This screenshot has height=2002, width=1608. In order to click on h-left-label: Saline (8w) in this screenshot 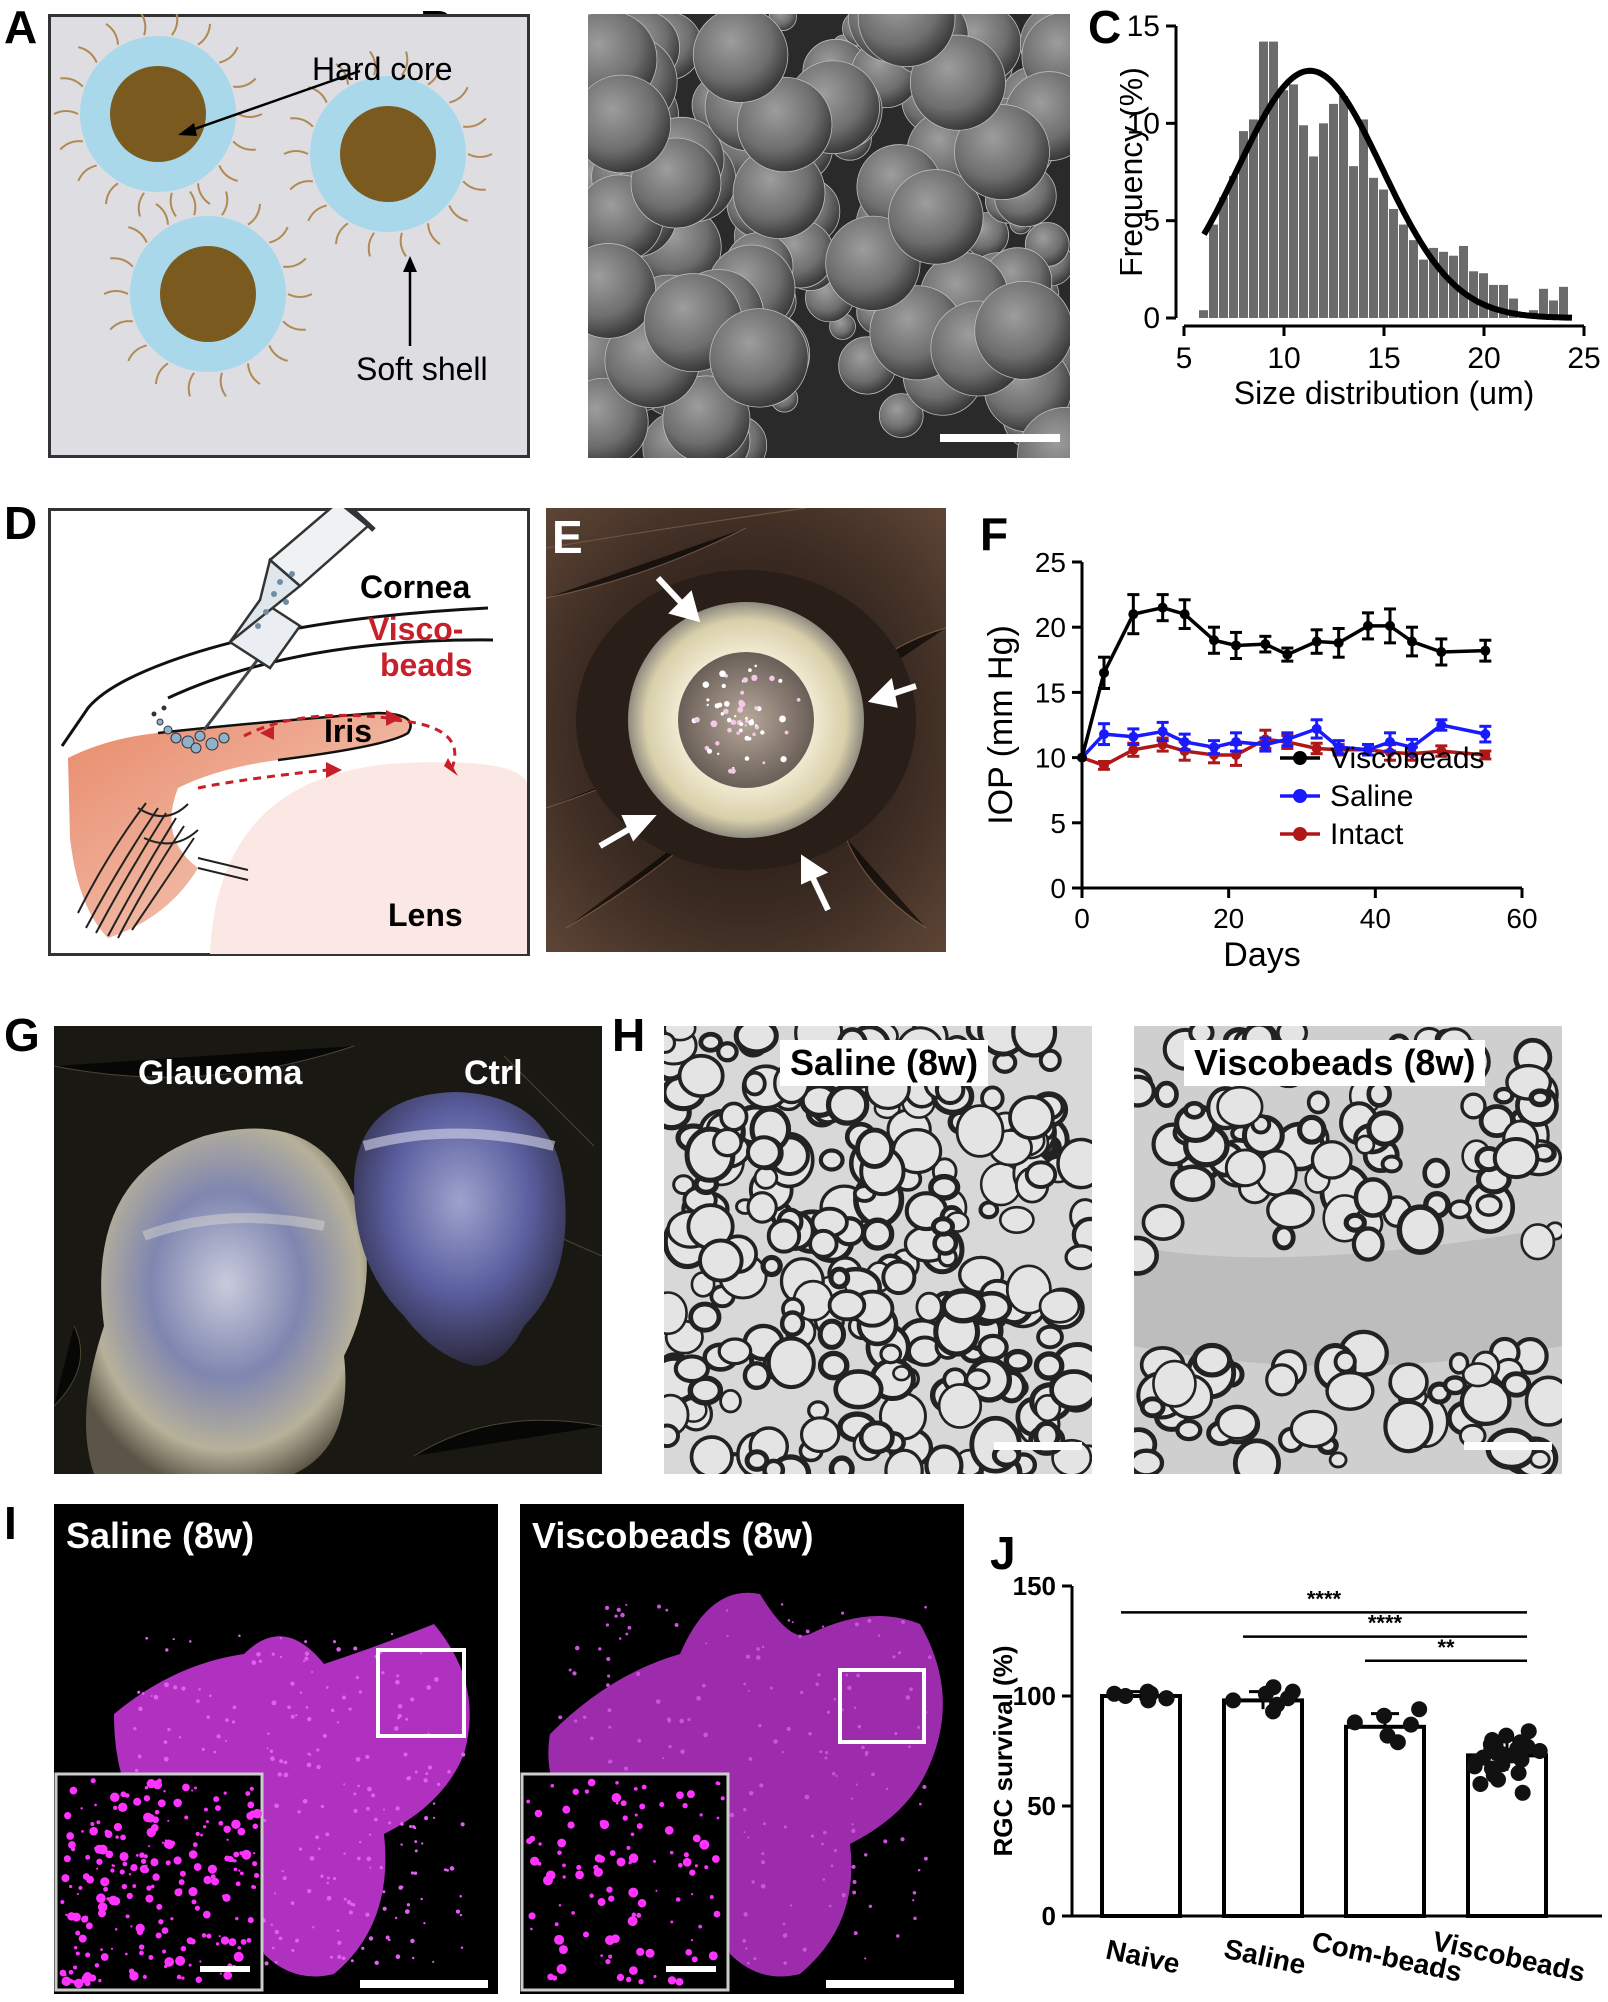, I will do `click(884, 1063)`.